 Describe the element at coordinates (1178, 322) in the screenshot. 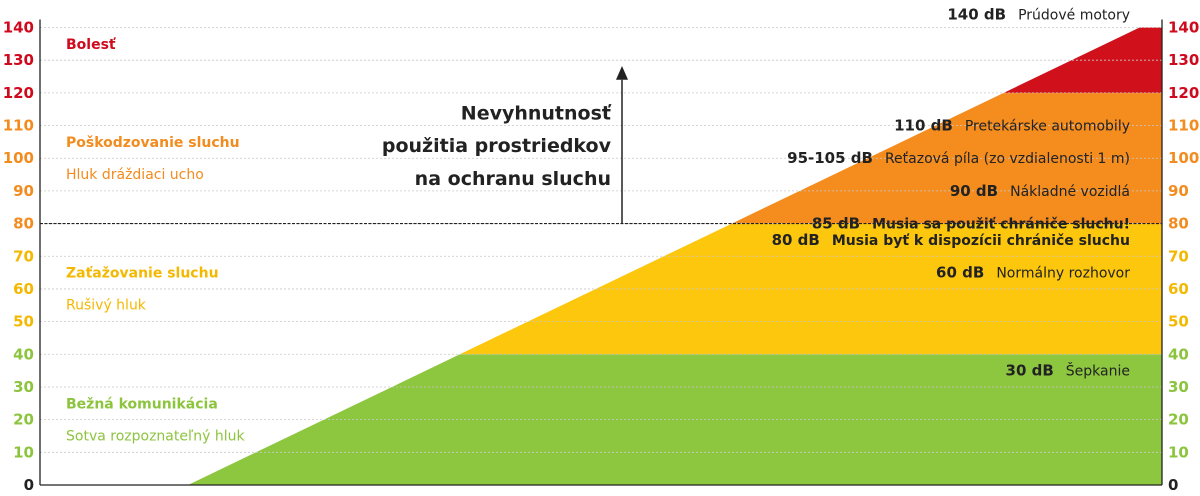

I see `y-tick-label-right: 50` at that location.